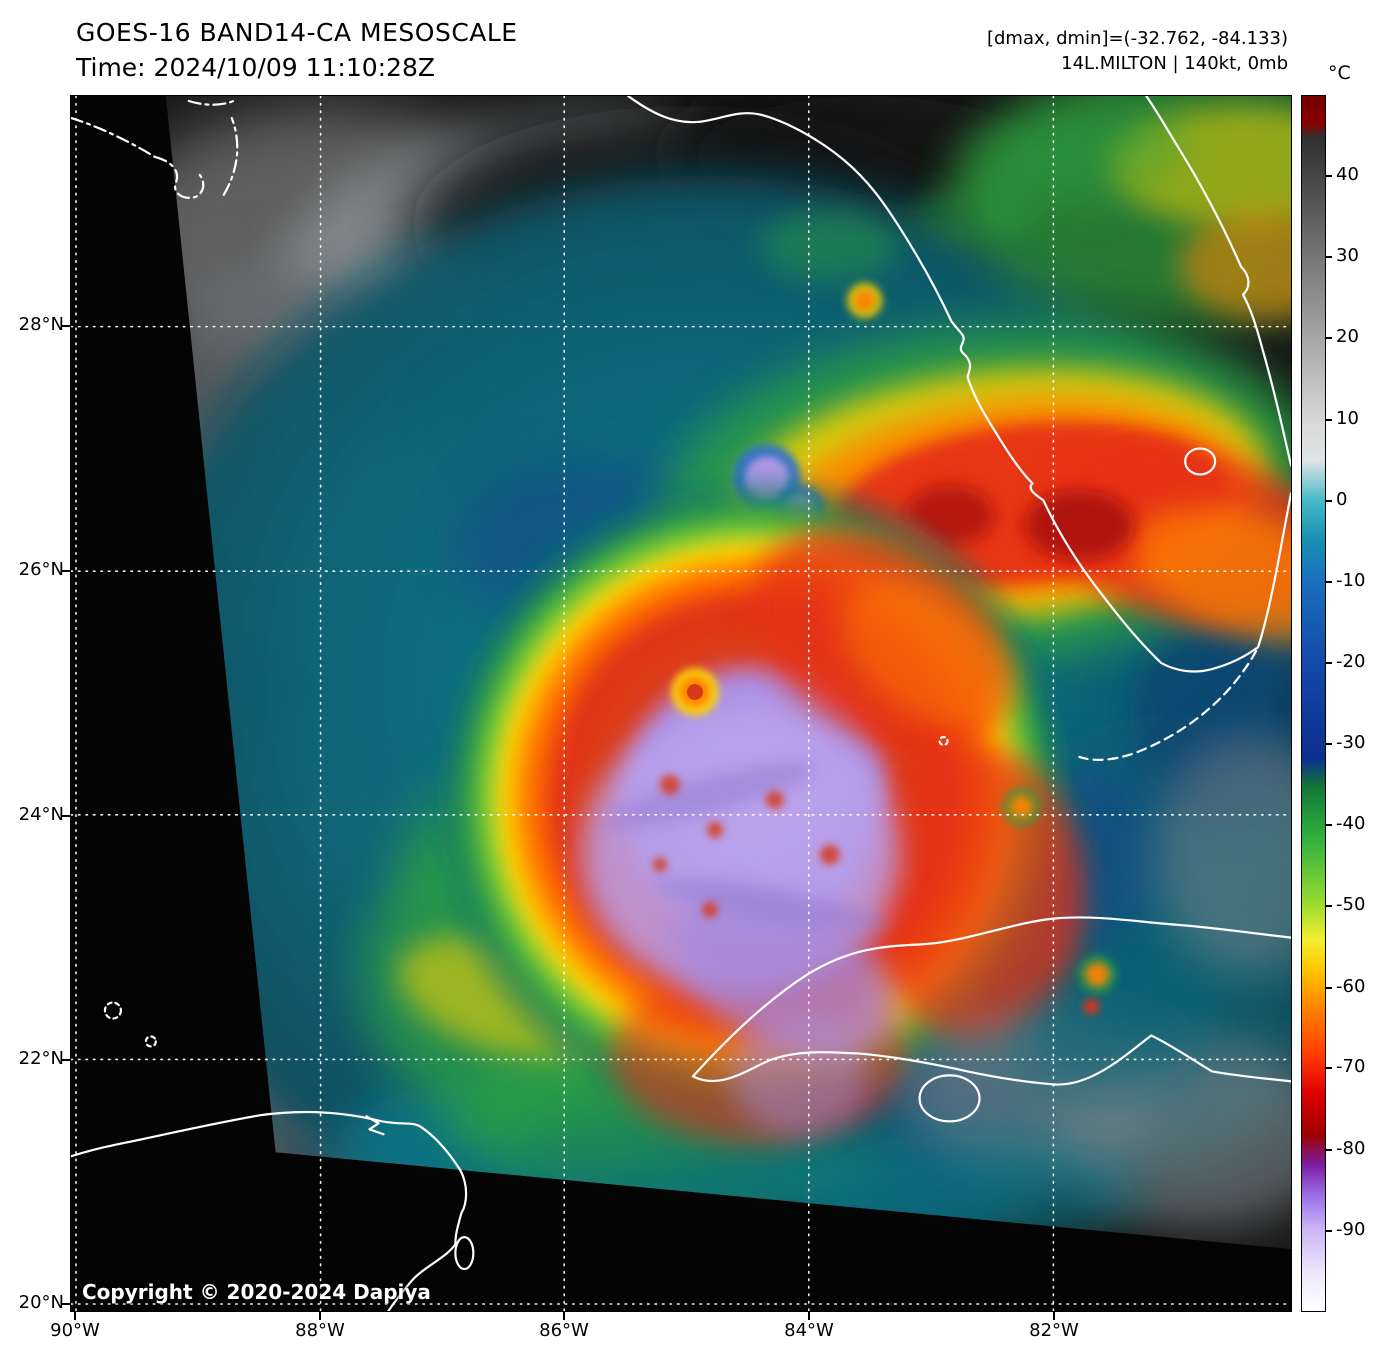 The height and width of the screenshot is (1359, 1390). What do you see at coordinates (564, 1330) in the screenshot?
I see `lon-axis-label: 86°W` at bounding box center [564, 1330].